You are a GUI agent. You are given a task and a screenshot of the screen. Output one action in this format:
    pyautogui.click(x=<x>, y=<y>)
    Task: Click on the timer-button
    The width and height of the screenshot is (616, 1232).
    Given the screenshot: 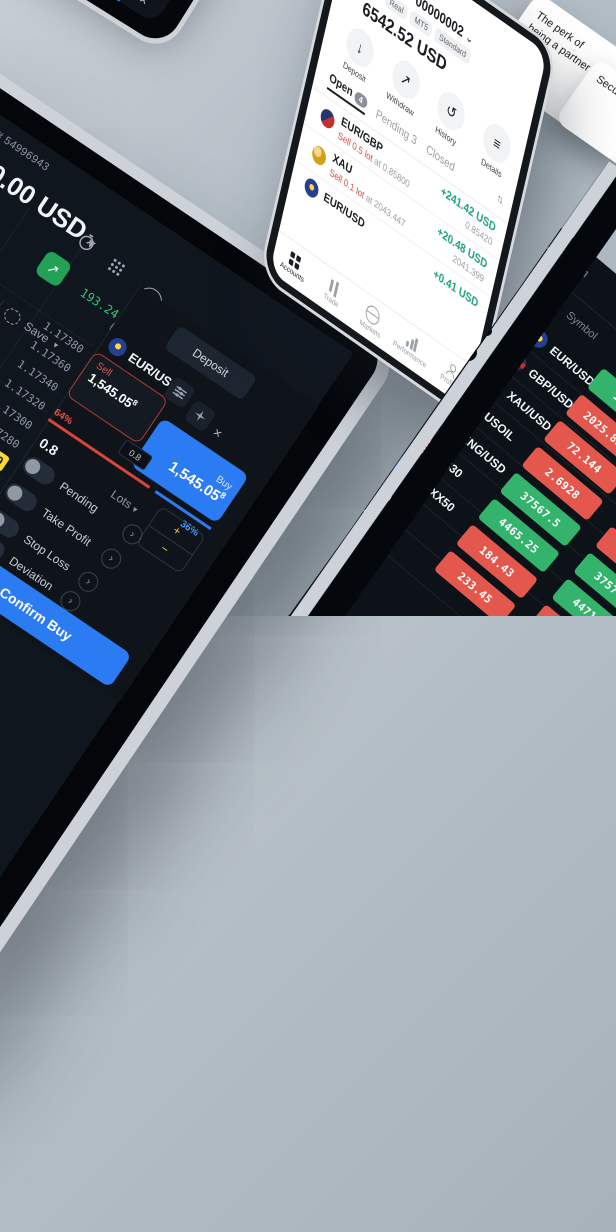 What is the action you would take?
    pyautogui.click(x=86, y=244)
    